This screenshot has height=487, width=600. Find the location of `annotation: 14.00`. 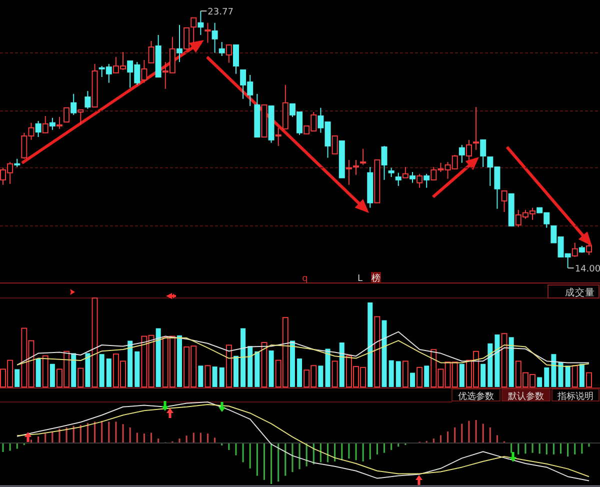

annotation: 14.00 is located at coordinates (587, 269).